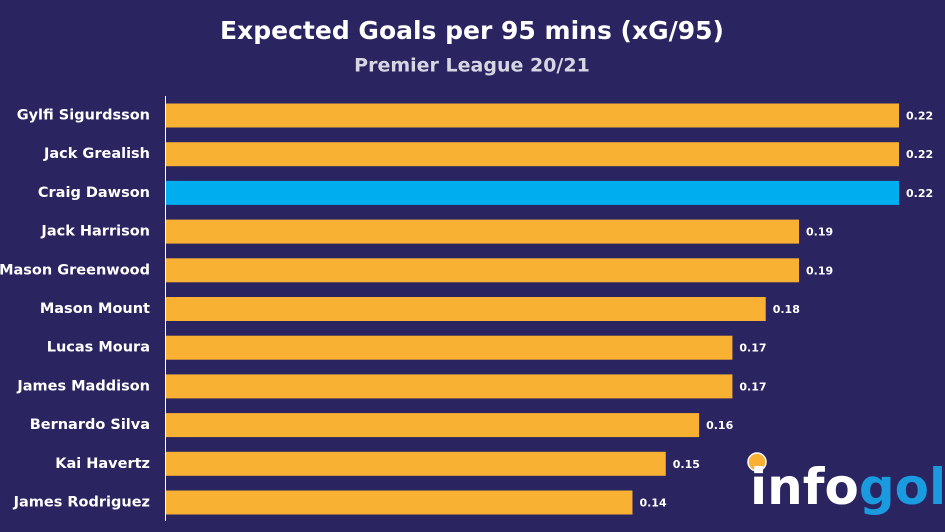 The image size is (945, 532). Describe the element at coordinates (472, 66) in the screenshot. I see `chart-subtitle: Premier League 20/21` at that location.